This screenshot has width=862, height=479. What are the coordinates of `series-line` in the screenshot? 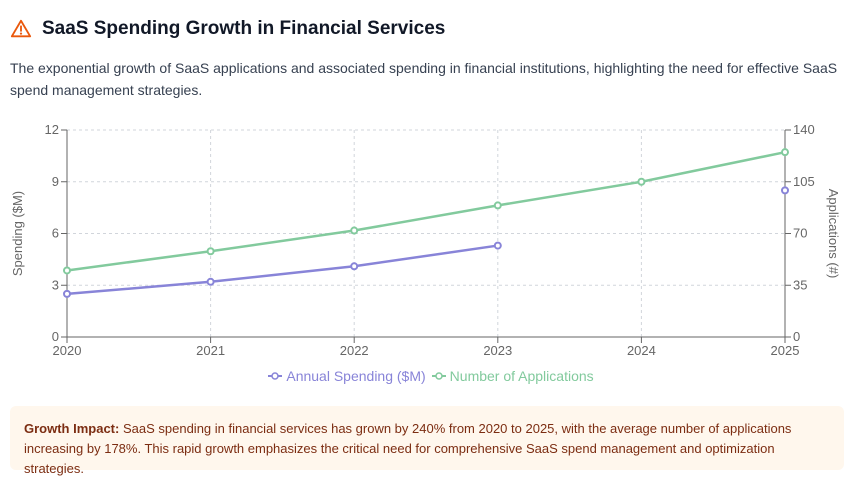 It's located at (282, 270).